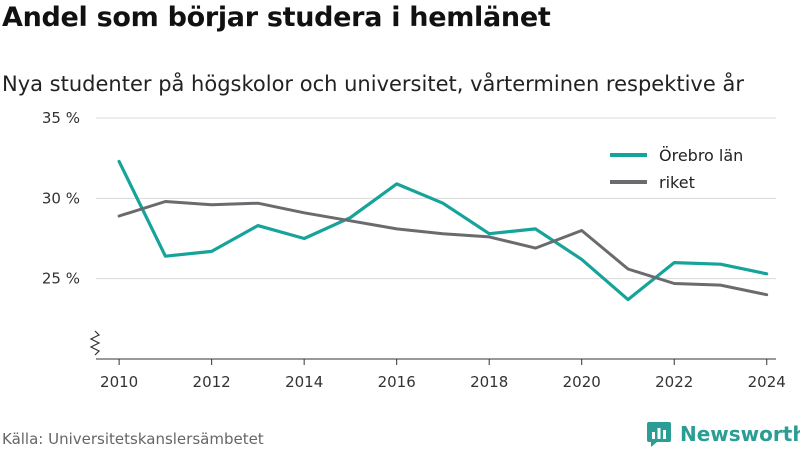 This screenshot has height=450, width=800. I want to click on axis-break-icon, so click(95, 343).